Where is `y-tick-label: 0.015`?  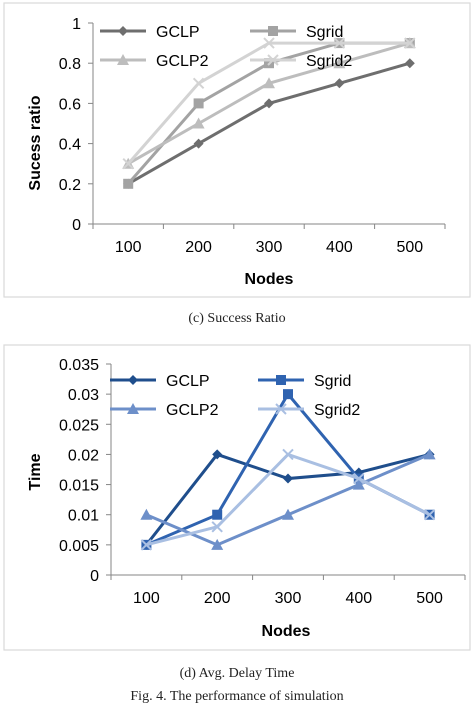
y-tick-label: 0.015 is located at coordinates (79, 486).